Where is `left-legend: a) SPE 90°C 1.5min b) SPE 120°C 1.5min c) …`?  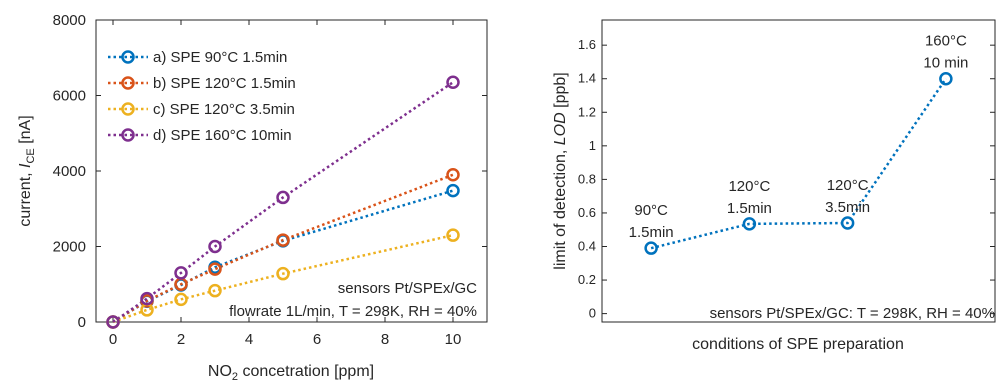
left-legend: a) SPE 90°C 1.5min b) SPE 120°C 1.5min c) … is located at coordinates (202, 96).